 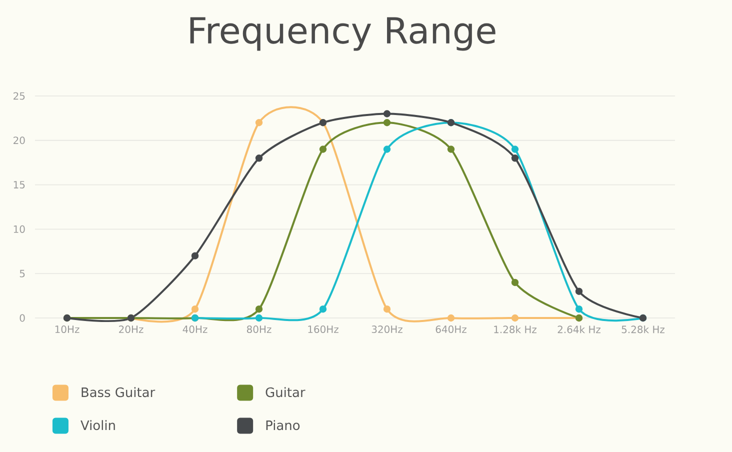 What do you see at coordinates (19, 140) in the screenshot?
I see `y-tick-label: 20` at bounding box center [19, 140].